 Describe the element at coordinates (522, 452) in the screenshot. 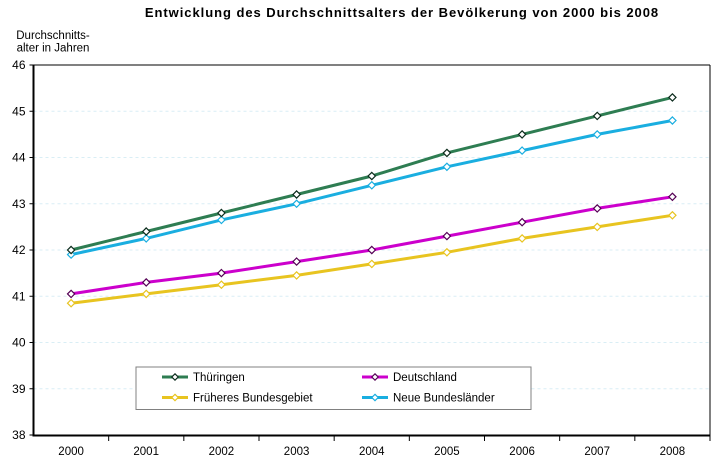

I see `svg-text: 2006` at that location.